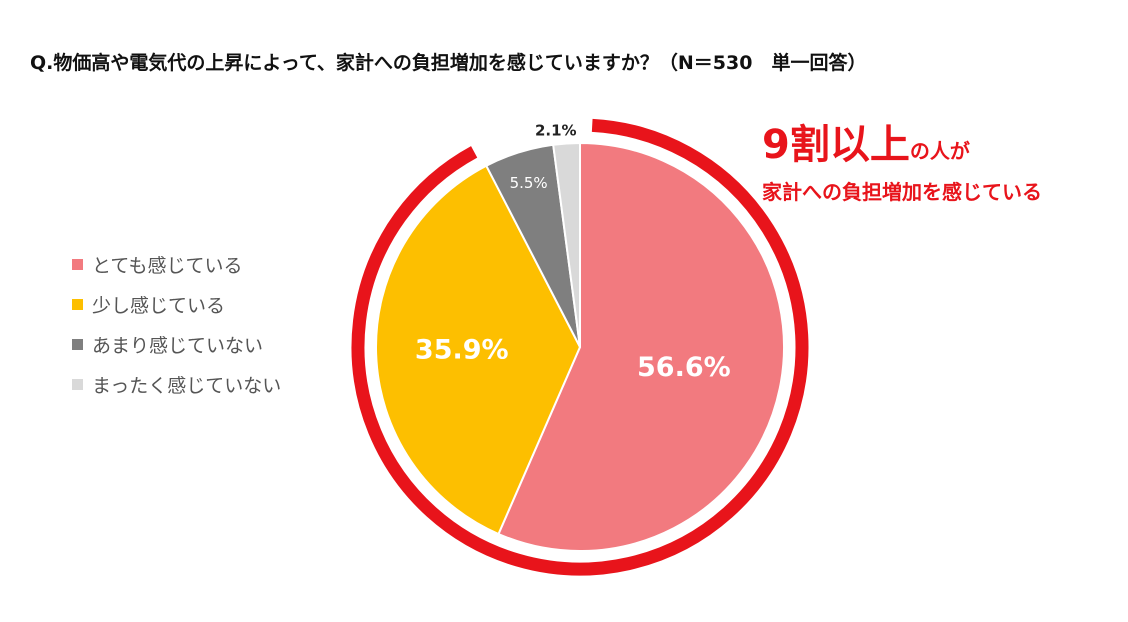  What do you see at coordinates (77, 264) in the screenshot?
I see `legend-swatch-very` at bounding box center [77, 264].